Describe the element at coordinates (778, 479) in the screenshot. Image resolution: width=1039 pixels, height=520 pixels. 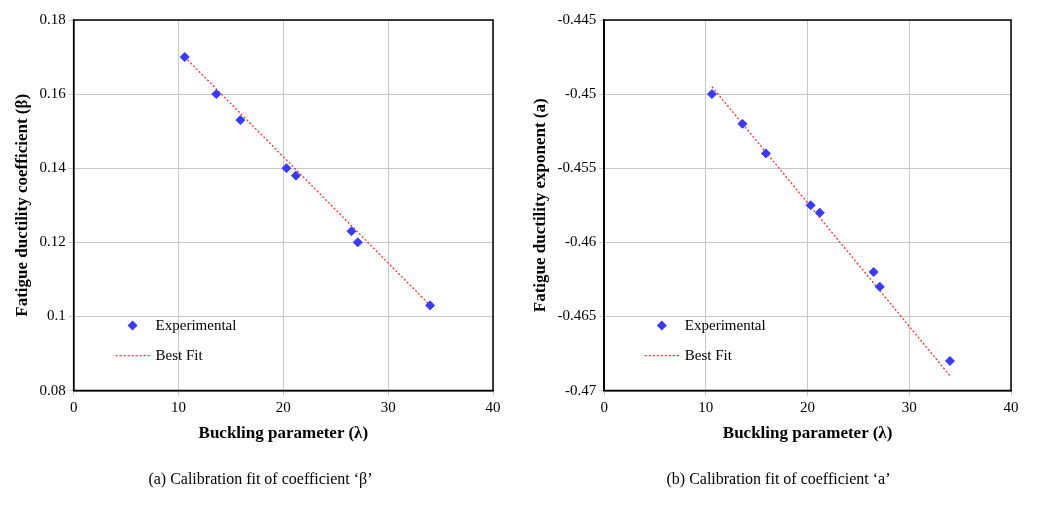
I see `text: (b) Calibration fit of coefficient ‘a’` at that location.